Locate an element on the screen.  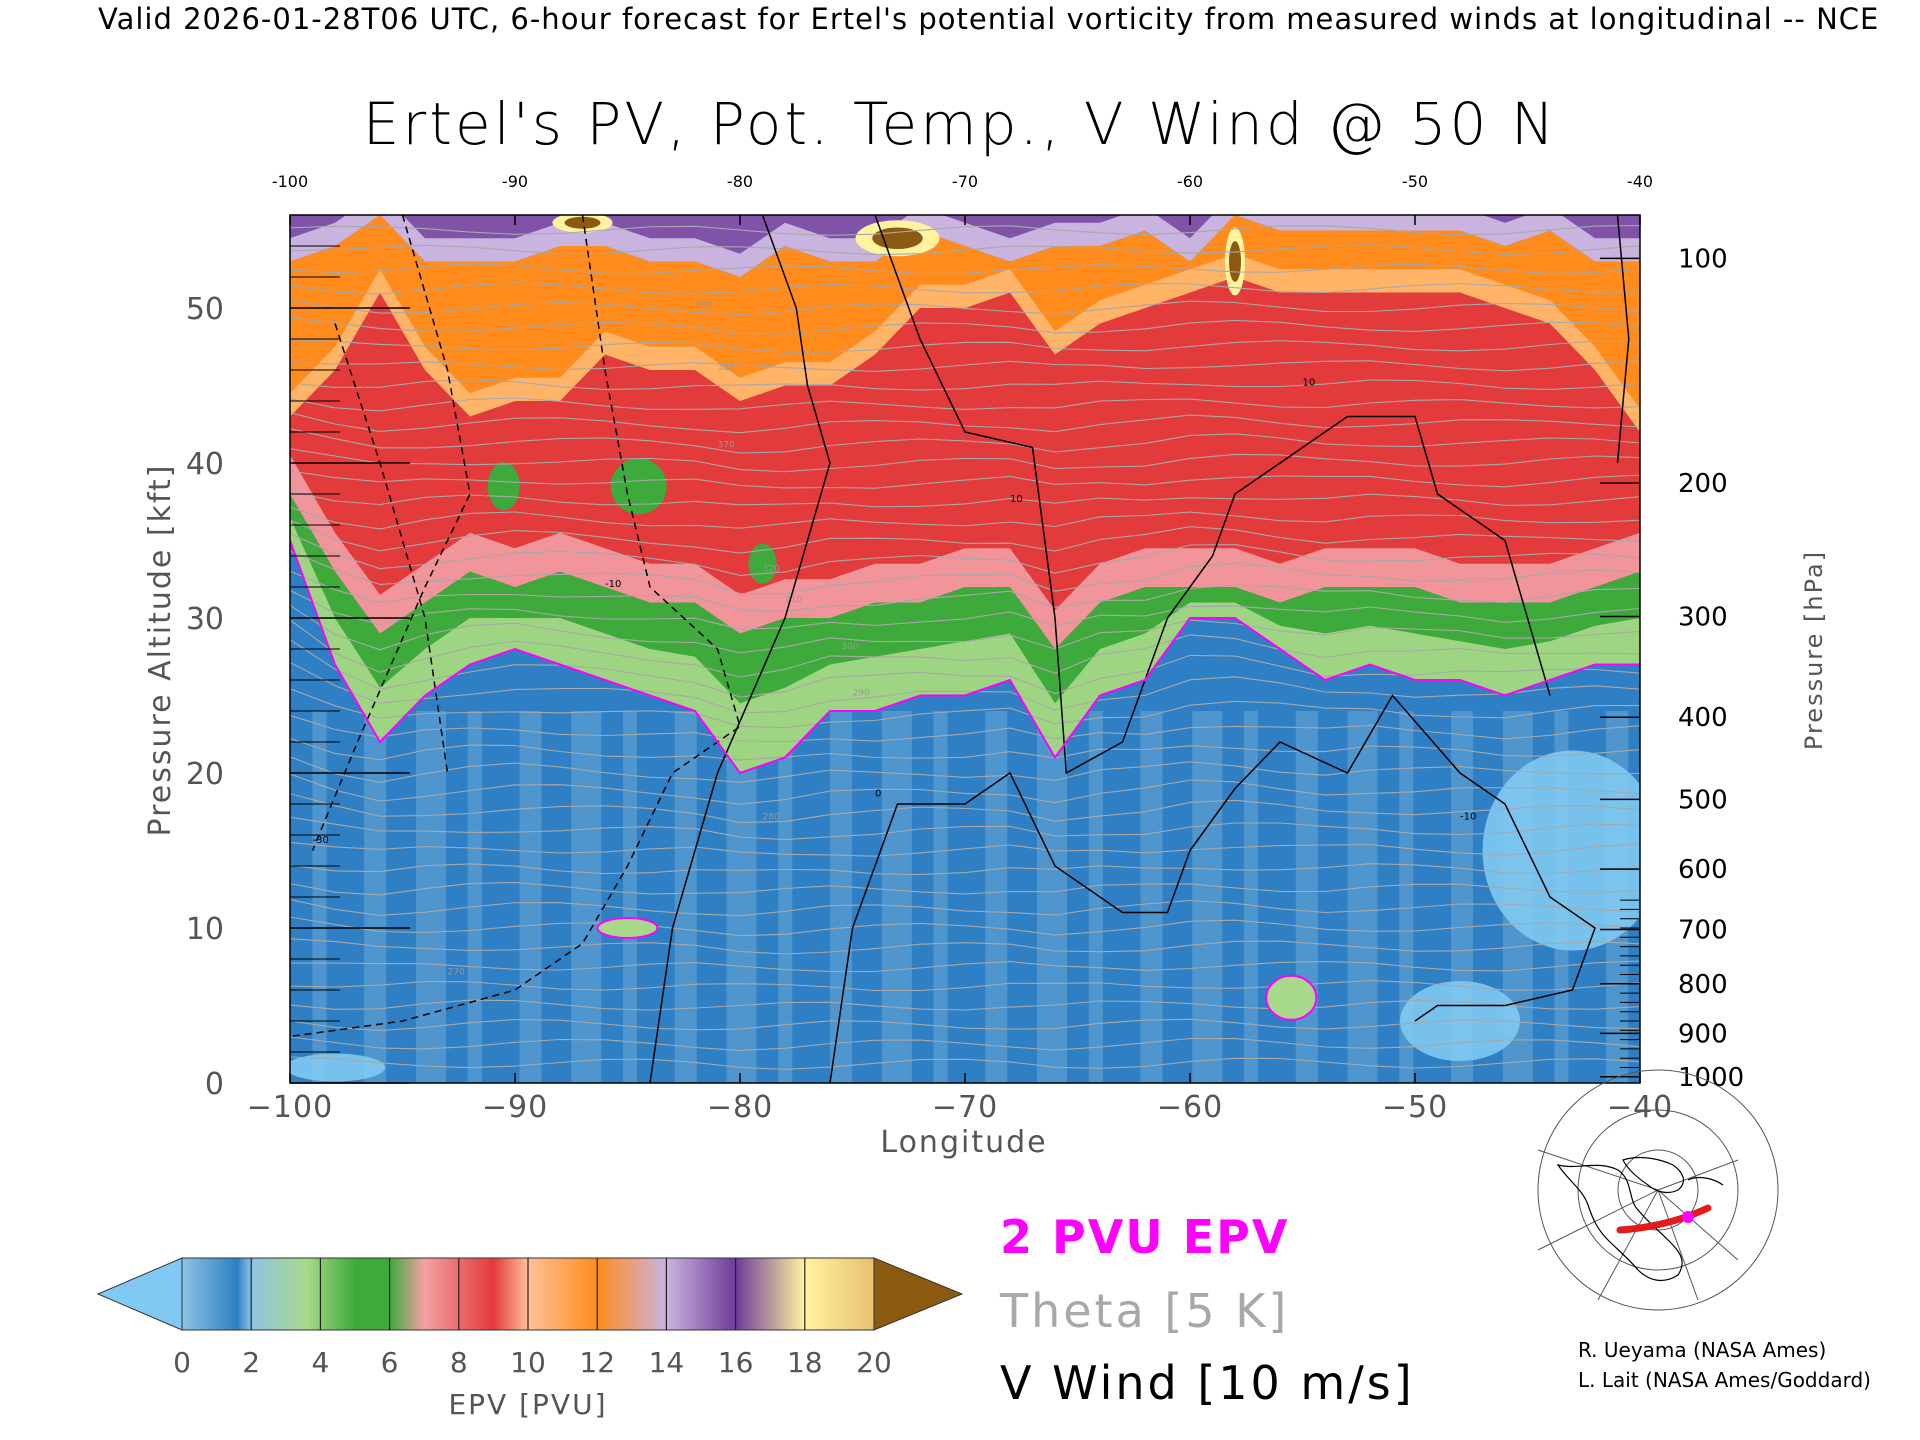
y-right-tick-label: 900 is located at coordinates (1703, 1034).